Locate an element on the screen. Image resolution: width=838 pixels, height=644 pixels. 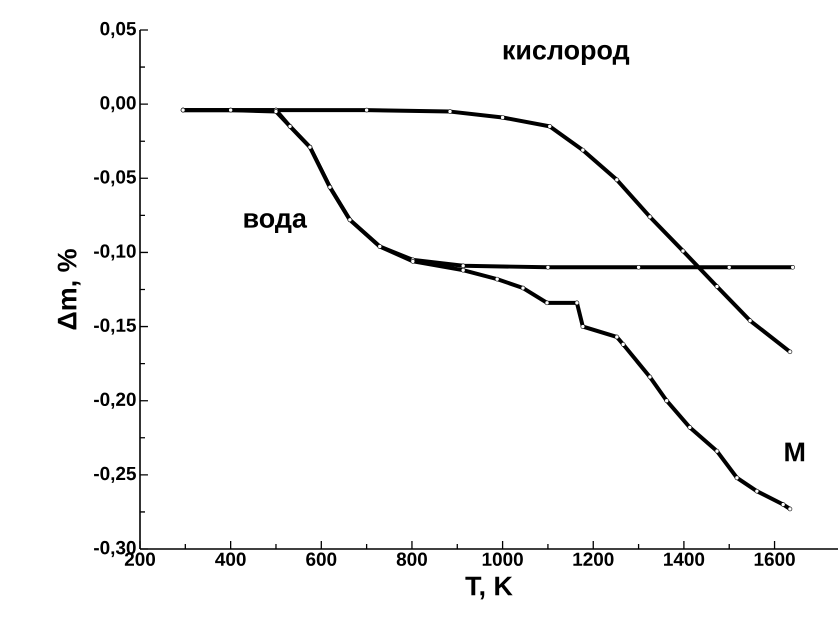
x-tick-label: 400 is located at coordinates (230, 559).